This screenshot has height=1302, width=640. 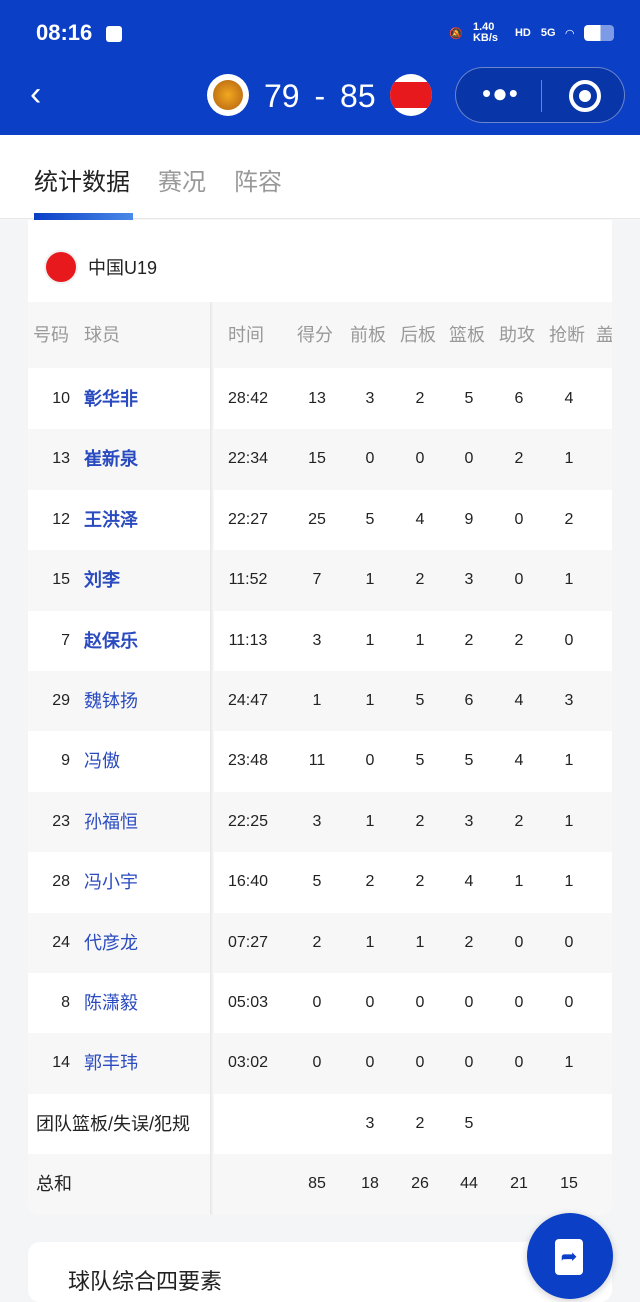 I want to click on section-title: 球队综合四要素, so click(x=145, y=1281).